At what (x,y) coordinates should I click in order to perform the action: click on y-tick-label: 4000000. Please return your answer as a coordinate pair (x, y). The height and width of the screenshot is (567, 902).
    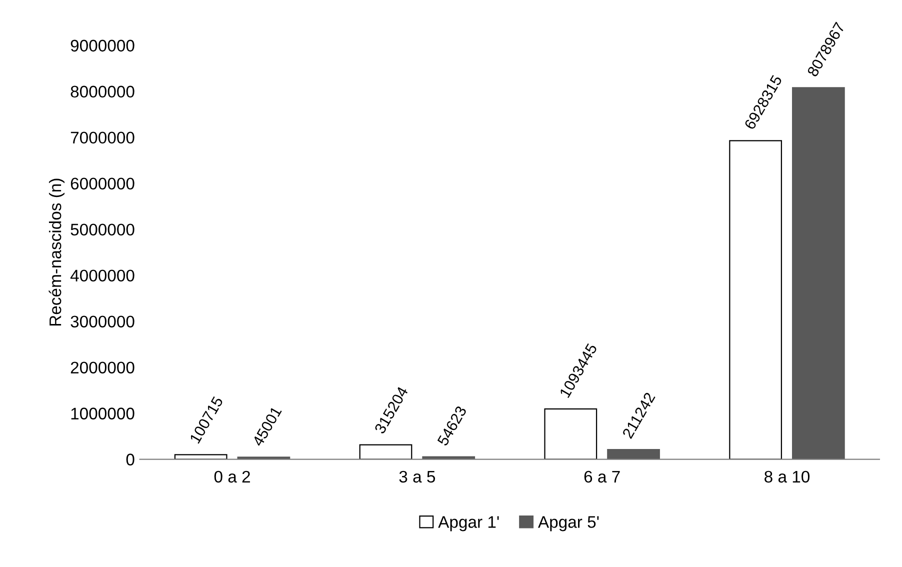
    Looking at the image, I should click on (102, 276).